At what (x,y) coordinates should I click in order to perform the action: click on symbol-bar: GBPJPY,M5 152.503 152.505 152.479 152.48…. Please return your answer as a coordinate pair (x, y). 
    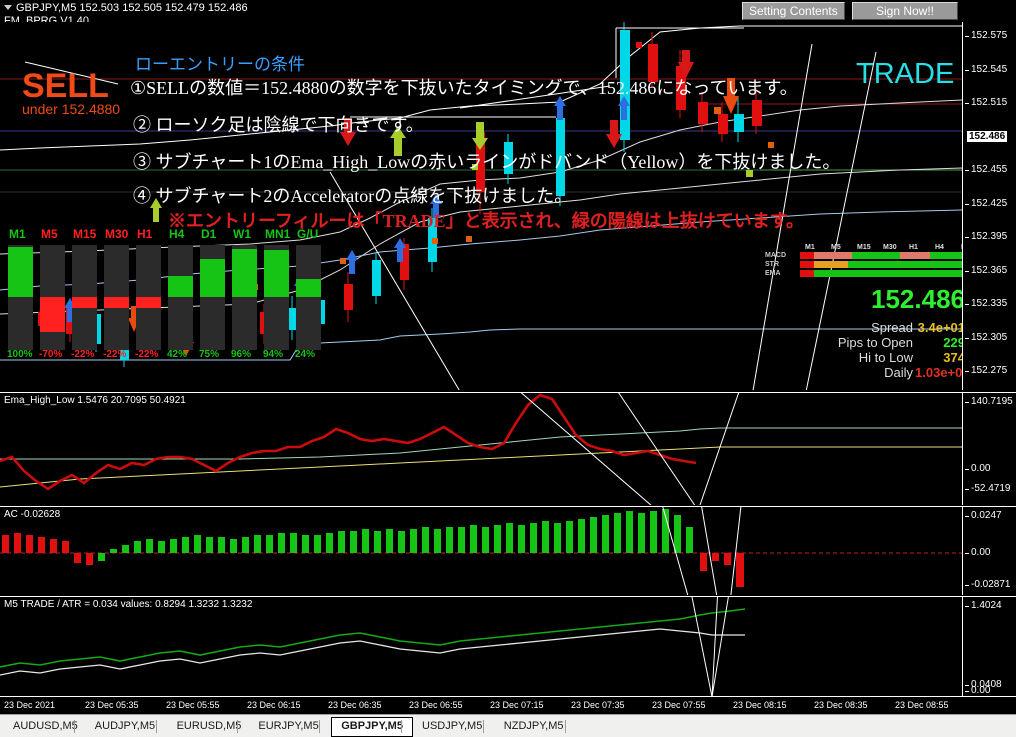
    Looking at the image, I should click on (508, 11).